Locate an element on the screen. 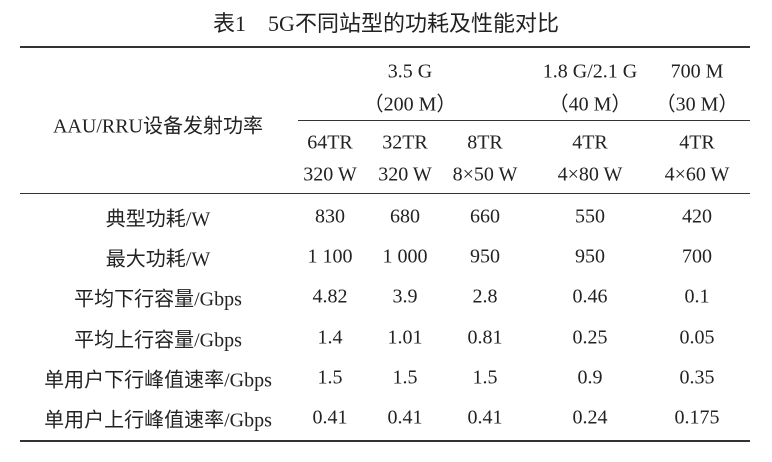  group-band: 1.8 G/2.1 G is located at coordinates (590, 71).